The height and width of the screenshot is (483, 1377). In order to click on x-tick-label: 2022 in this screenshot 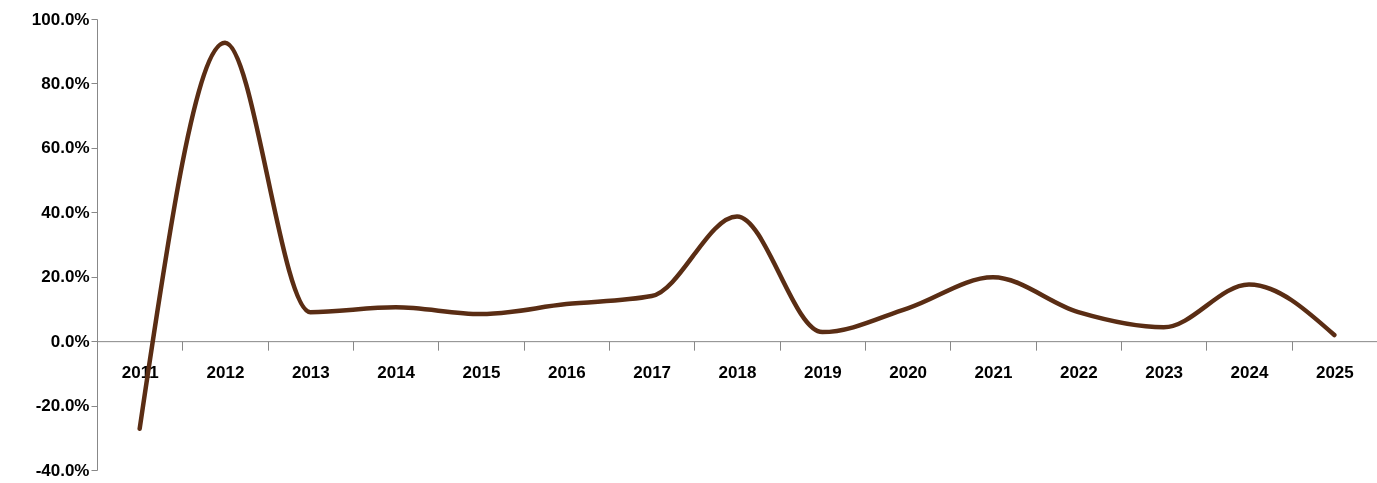, I will do `click(1078, 372)`.